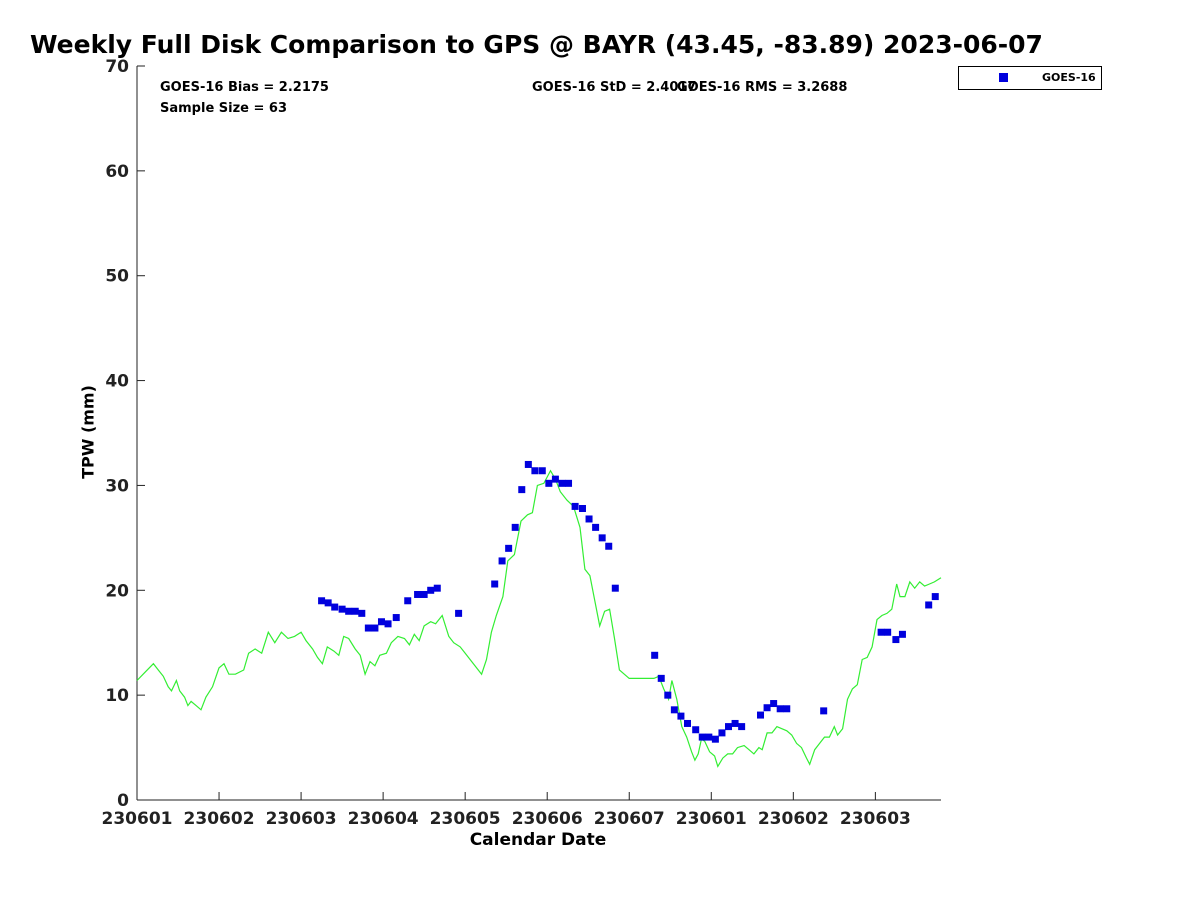  What do you see at coordinates (614, 87) in the screenshot?
I see `std-stat: GOES-16 StD = 2.4017` at bounding box center [614, 87].